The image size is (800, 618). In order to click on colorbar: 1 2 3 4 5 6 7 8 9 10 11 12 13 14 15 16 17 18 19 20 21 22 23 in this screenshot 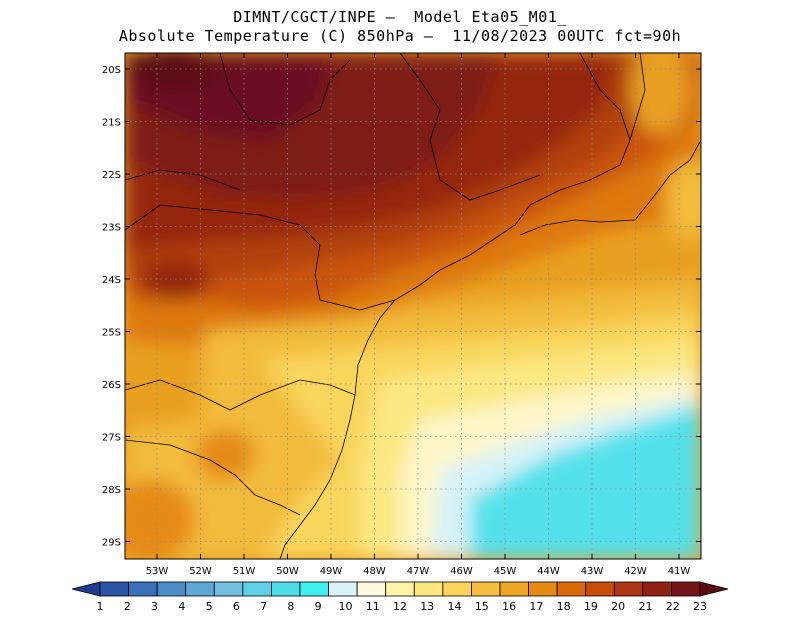, I will do `click(400, 597)`.